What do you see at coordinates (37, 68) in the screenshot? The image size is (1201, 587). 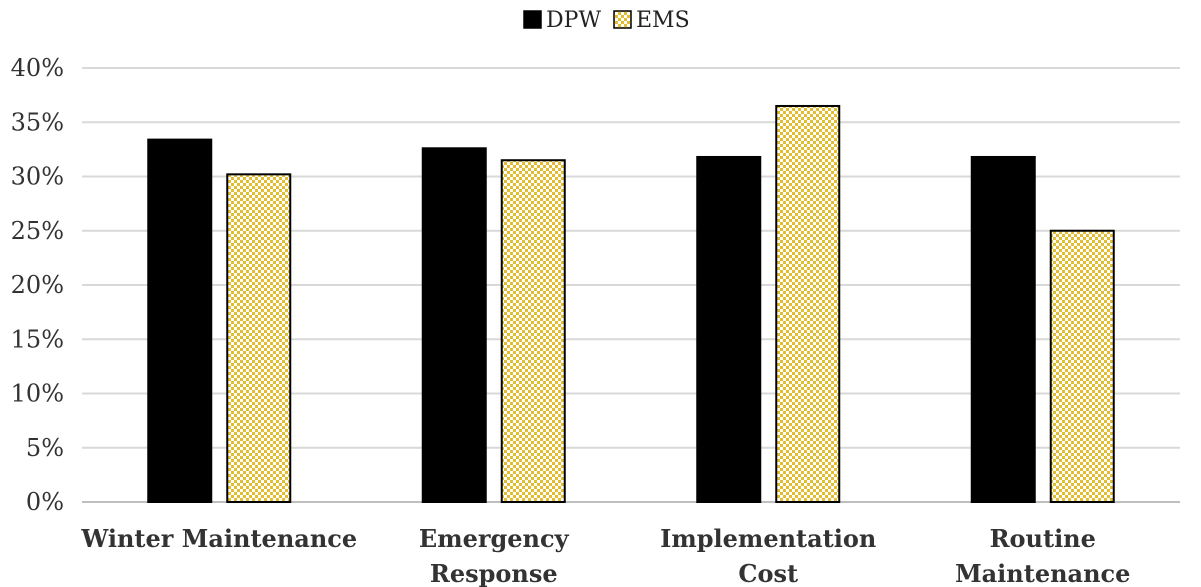 I see `y-tick-label: 40%` at bounding box center [37, 68].